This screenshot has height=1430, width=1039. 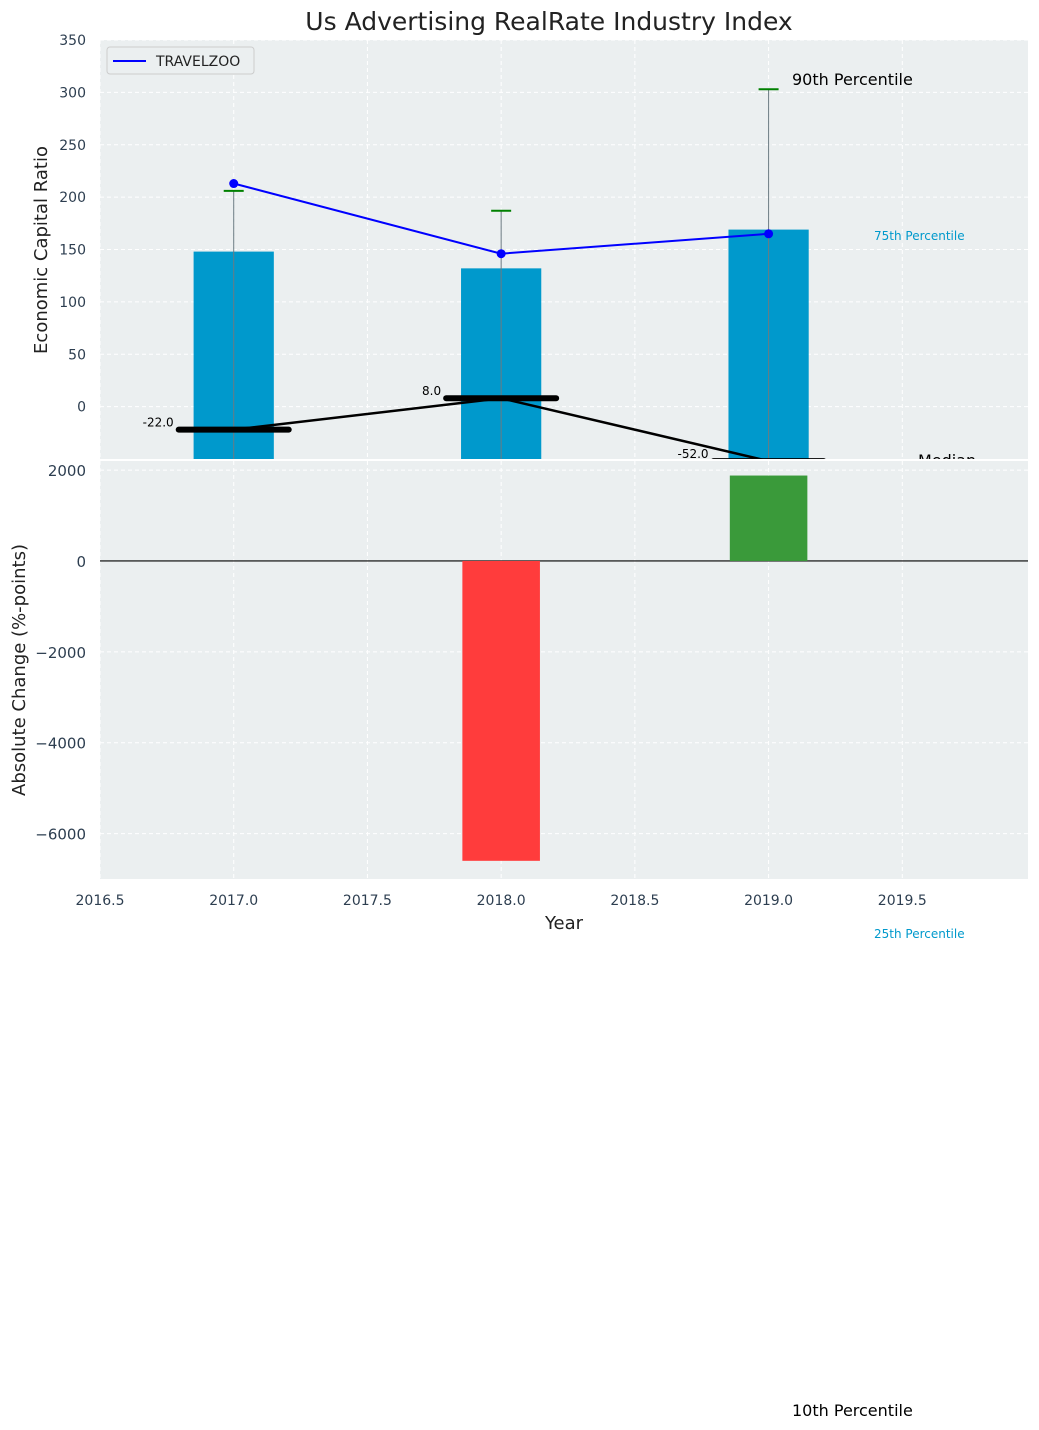 What do you see at coordinates (634, 901) in the screenshot?
I see `x-tick-label: 2018.5` at bounding box center [634, 901].